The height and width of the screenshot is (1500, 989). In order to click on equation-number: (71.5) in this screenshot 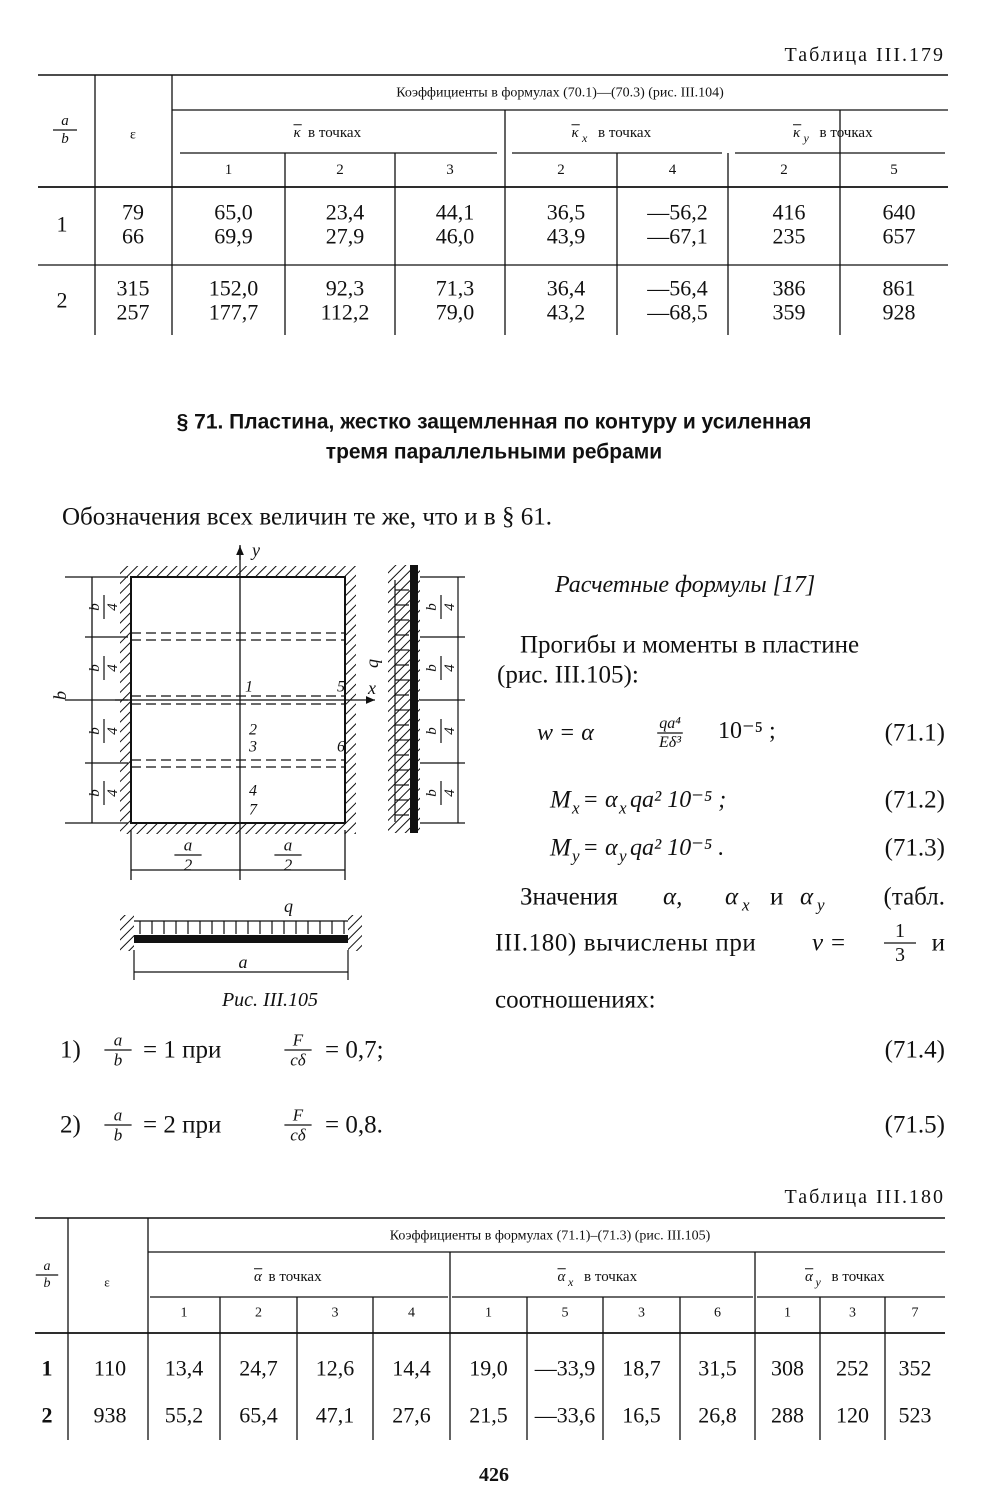, I will do `click(915, 1125)`.